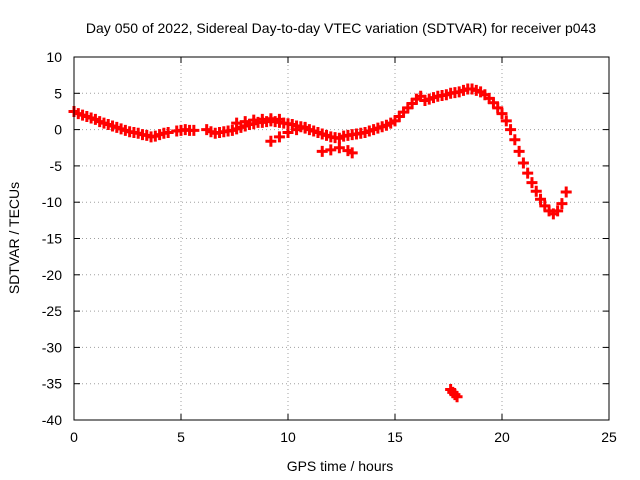  I want to click on x-tick-label: 20, so click(502, 437).